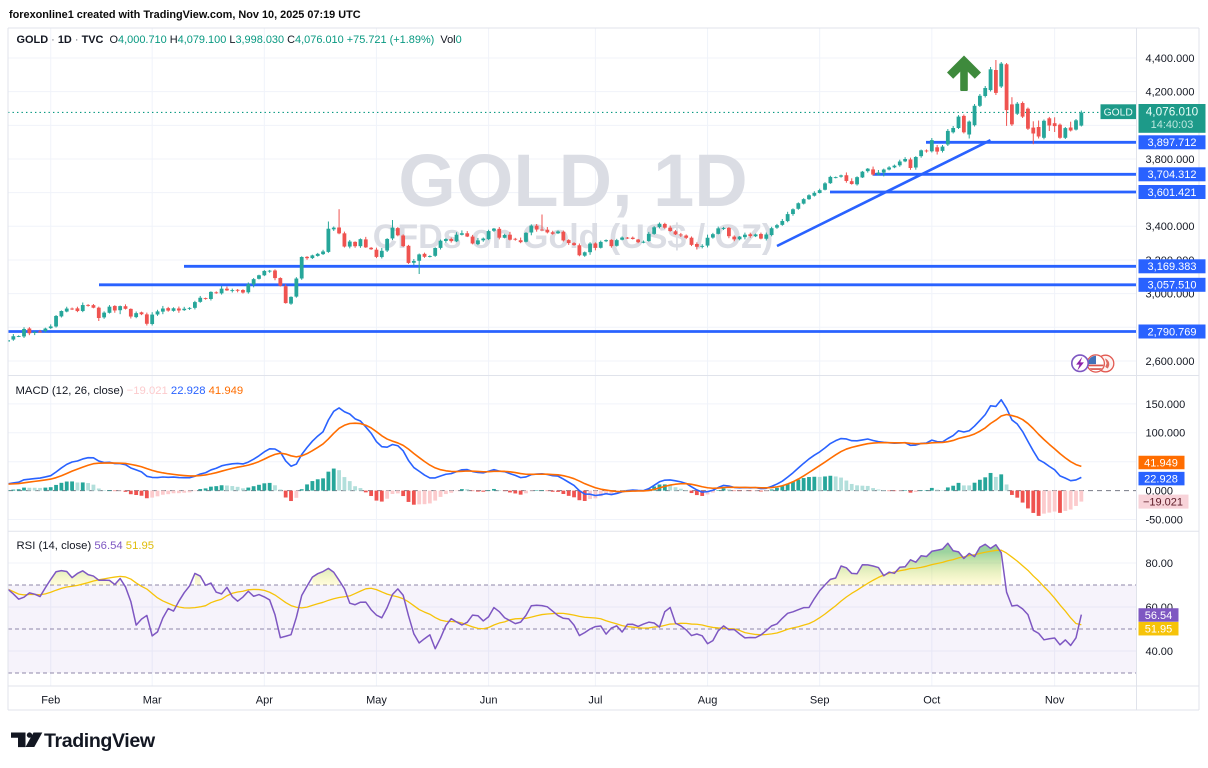 Image resolution: width=1208 pixels, height=768 pixels. I want to click on svg-text: Jul, so click(595, 701).